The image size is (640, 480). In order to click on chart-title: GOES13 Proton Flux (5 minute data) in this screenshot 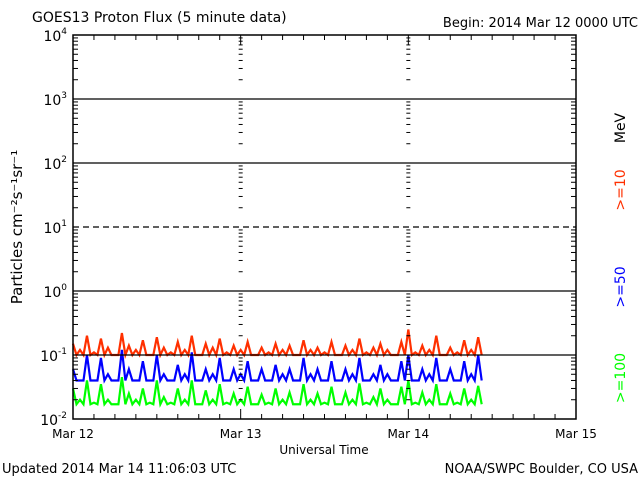, I will do `click(159, 18)`.